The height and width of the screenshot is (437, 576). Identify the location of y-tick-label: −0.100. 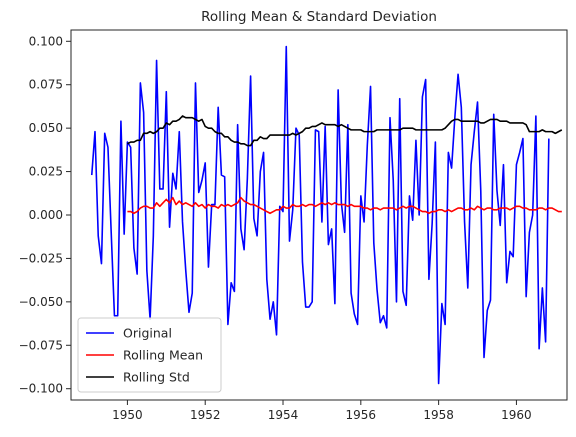
(41, 389).